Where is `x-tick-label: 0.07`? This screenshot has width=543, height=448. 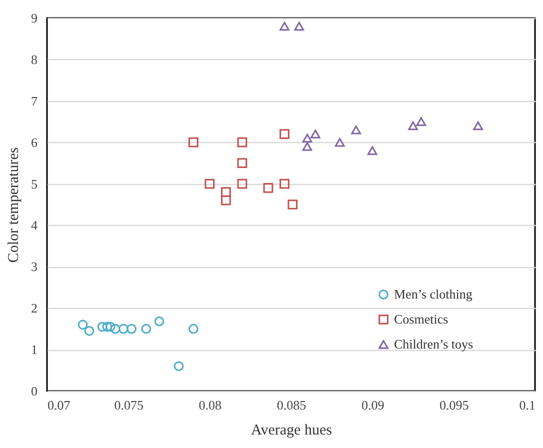 x-tick-label: 0.07 is located at coordinates (59, 405).